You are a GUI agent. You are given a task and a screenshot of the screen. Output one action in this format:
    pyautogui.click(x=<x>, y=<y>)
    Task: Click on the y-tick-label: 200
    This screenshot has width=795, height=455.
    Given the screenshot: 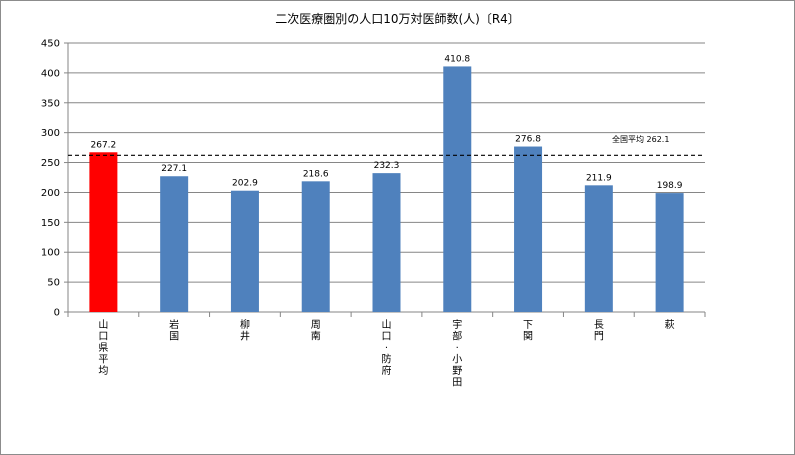 What is the action you would take?
    pyautogui.click(x=50, y=193)
    